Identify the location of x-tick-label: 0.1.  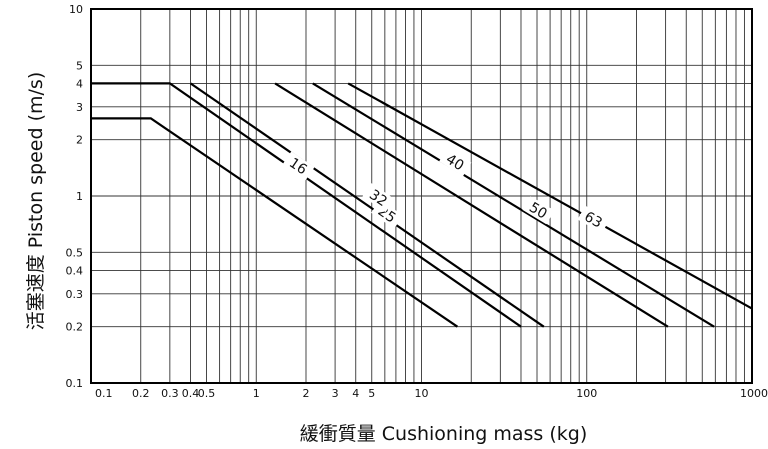
(104, 393).